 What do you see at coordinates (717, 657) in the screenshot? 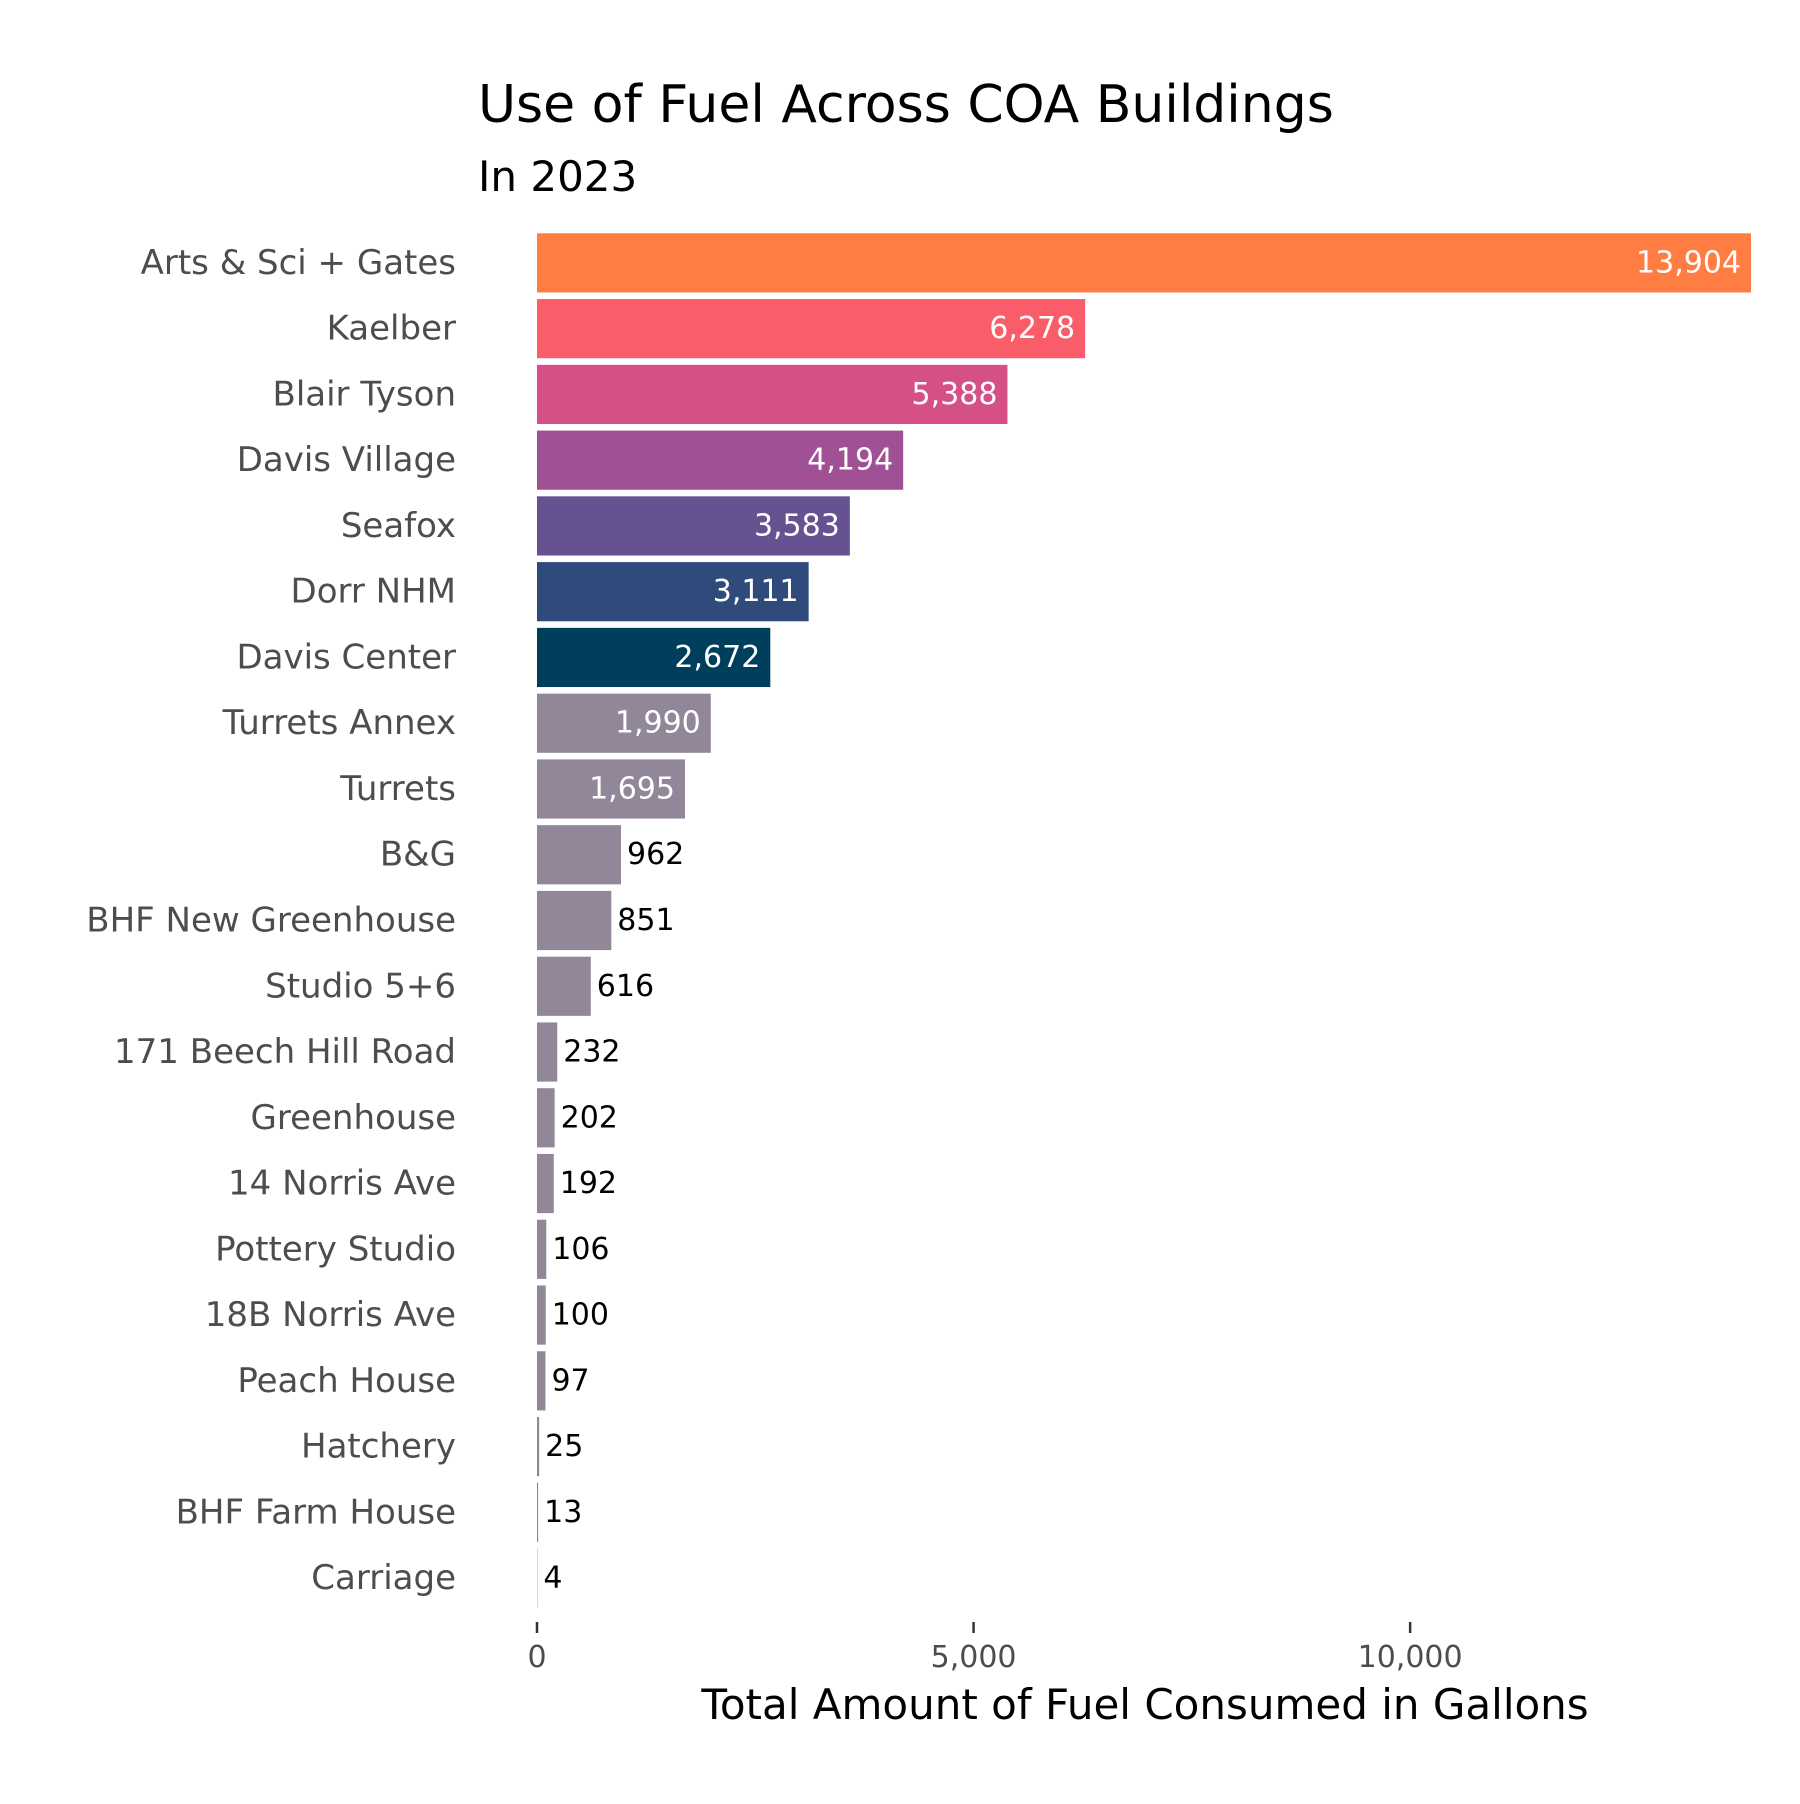
I see `value-label: 2,672` at bounding box center [717, 657].